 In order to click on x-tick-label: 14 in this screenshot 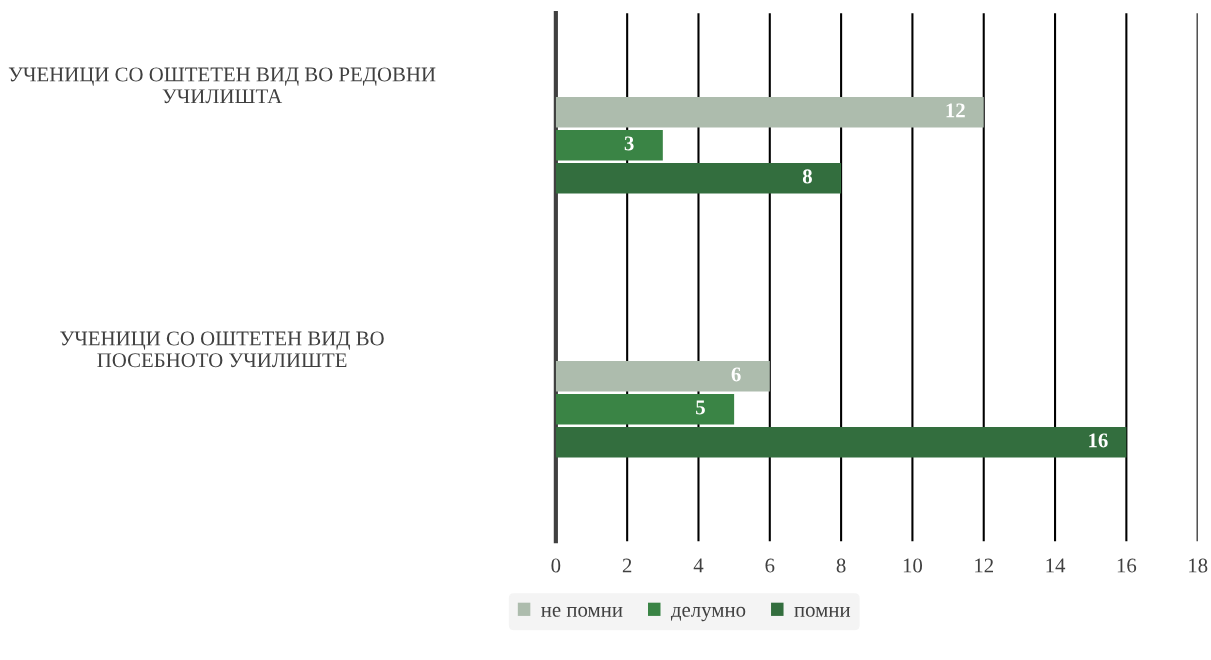, I will do `click(1056, 565)`.